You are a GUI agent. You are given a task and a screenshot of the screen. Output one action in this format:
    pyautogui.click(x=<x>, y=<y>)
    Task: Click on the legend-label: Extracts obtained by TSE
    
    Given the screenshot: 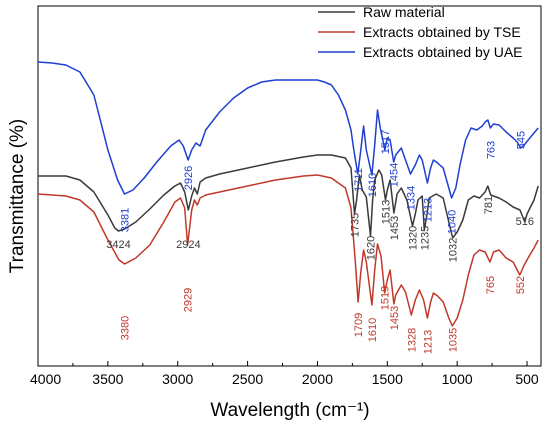 What is the action you would take?
    pyautogui.click(x=442, y=32)
    